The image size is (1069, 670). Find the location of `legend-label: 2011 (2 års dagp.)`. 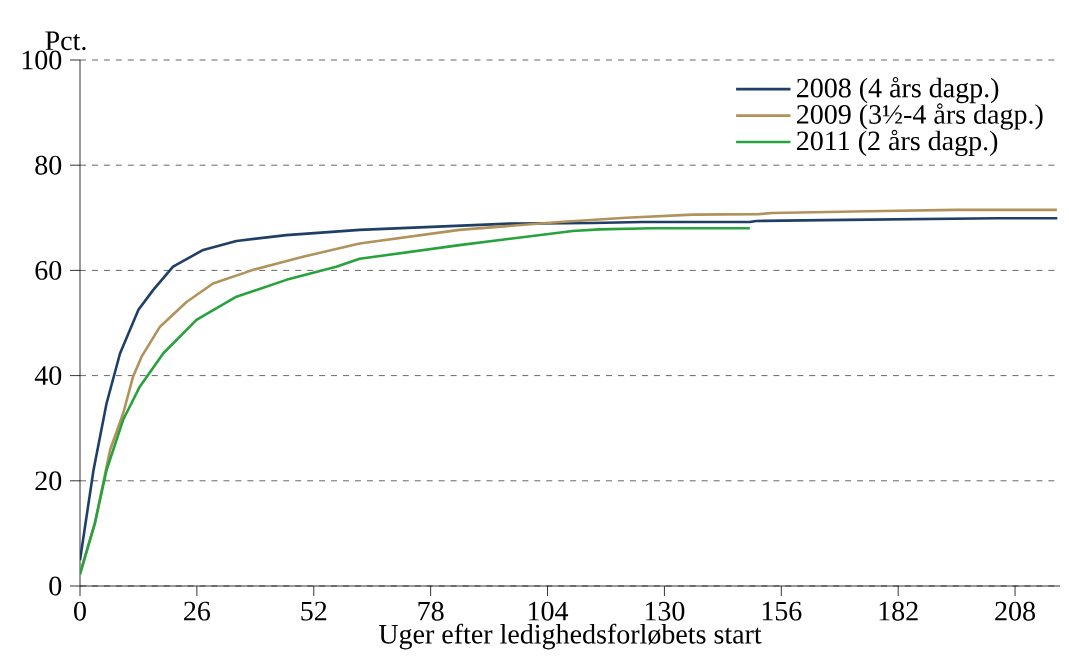

legend-label: 2011 (2 års dagp.) is located at coordinates (897, 143).